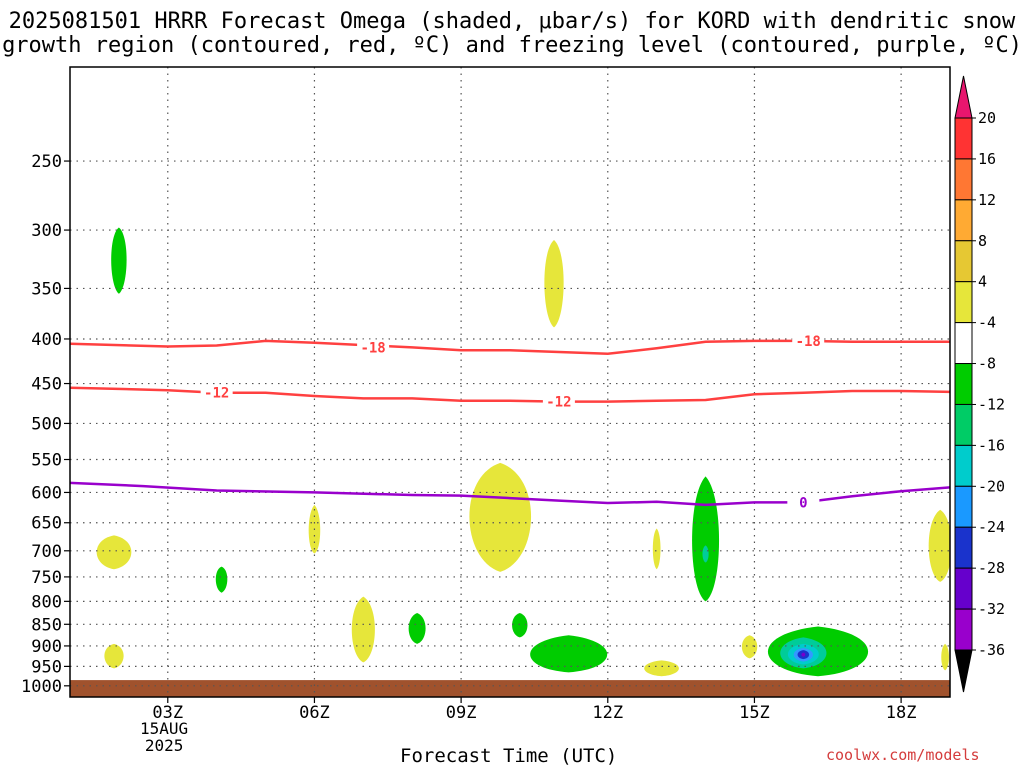  What do you see at coordinates (46, 231) in the screenshot?
I see `y-tick-label-1: 300` at bounding box center [46, 231].